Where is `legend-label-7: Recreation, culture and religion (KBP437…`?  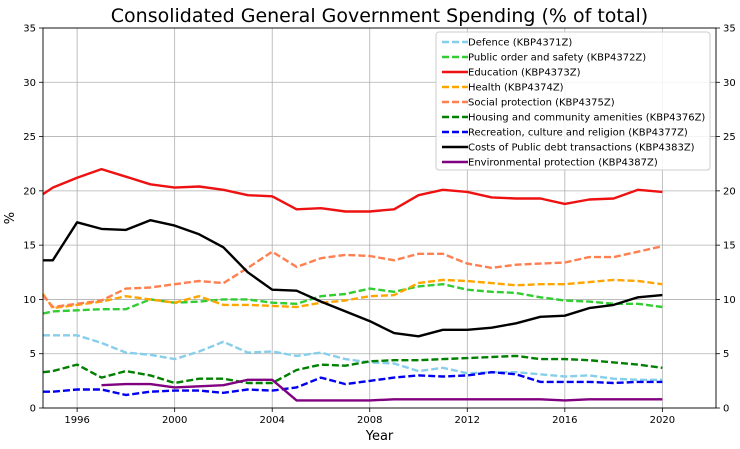 legend-label-7: Recreation, culture and religion (KBP437… is located at coordinates (578, 133).